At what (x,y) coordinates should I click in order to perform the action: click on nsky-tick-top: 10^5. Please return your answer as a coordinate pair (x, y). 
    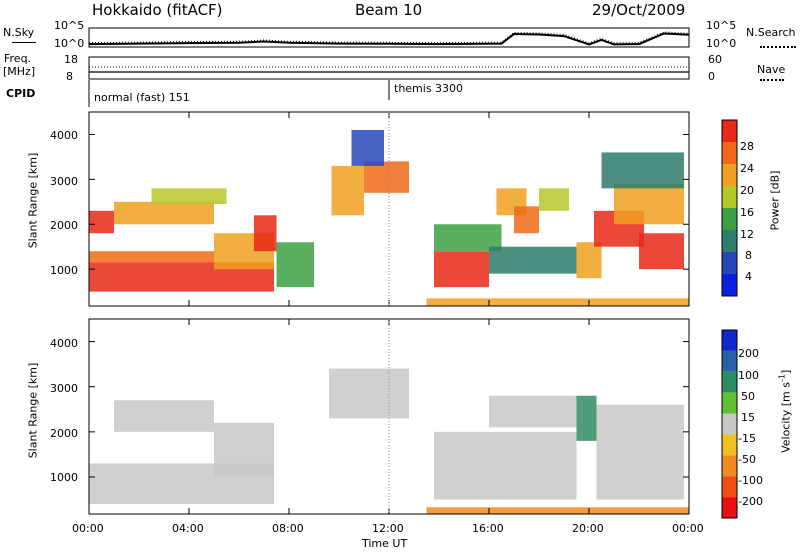
    Looking at the image, I should click on (69, 25).